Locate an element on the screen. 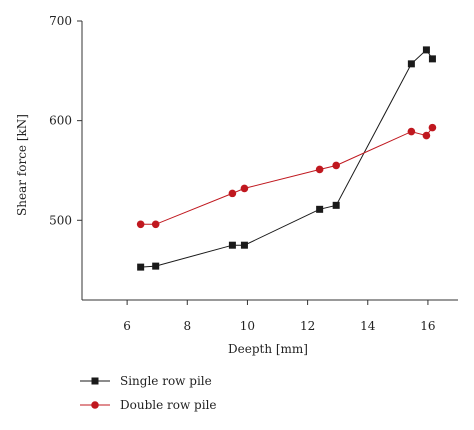  y-tick-label: 700 is located at coordinates (60, 21).